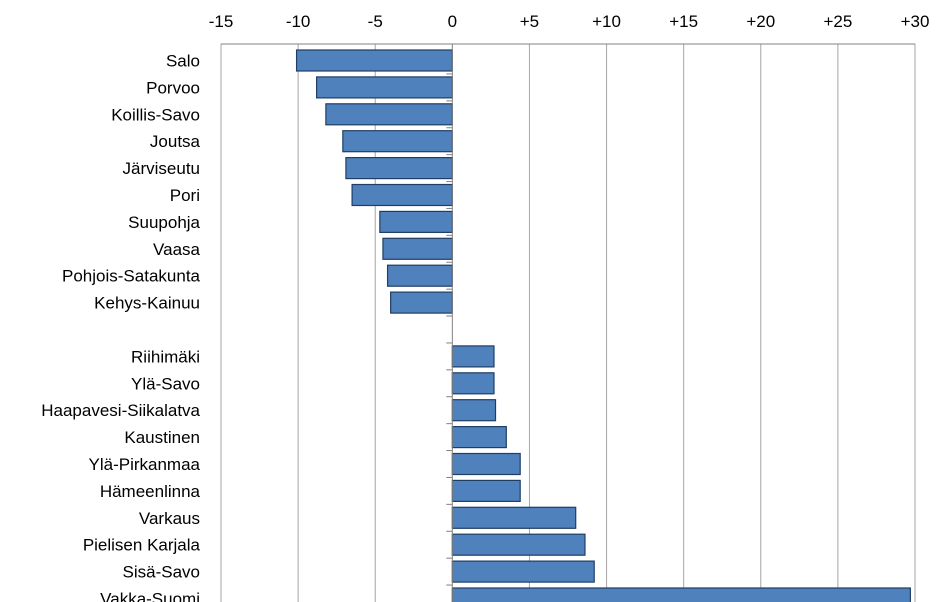 The height and width of the screenshot is (602, 937). What do you see at coordinates (837, 21) in the screenshot?
I see `x-tick-label: +25` at bounding box center [837, 21].